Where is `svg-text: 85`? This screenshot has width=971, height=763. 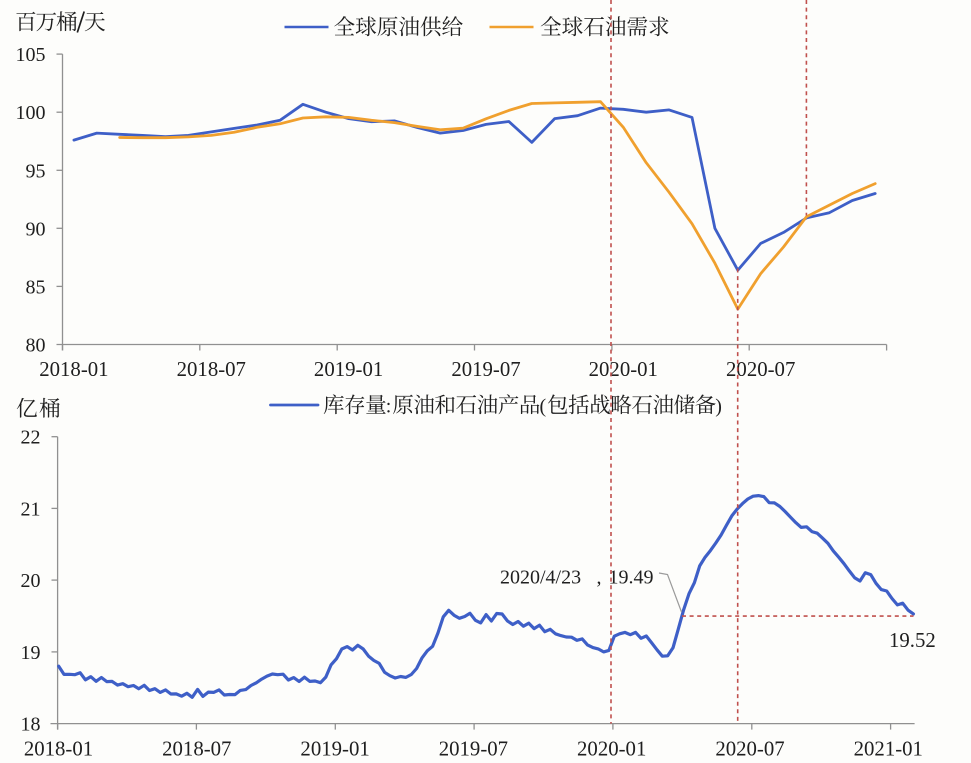 svg-text: 85 is located at coordinates (36, 287).